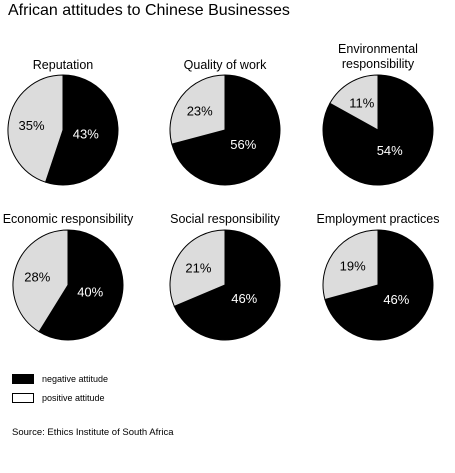 This screenshot has height=473, width=455. Describe the element at coordinates (378, 56) in the screenshot. I see `pie-title: Environmental responsibility` at that location.